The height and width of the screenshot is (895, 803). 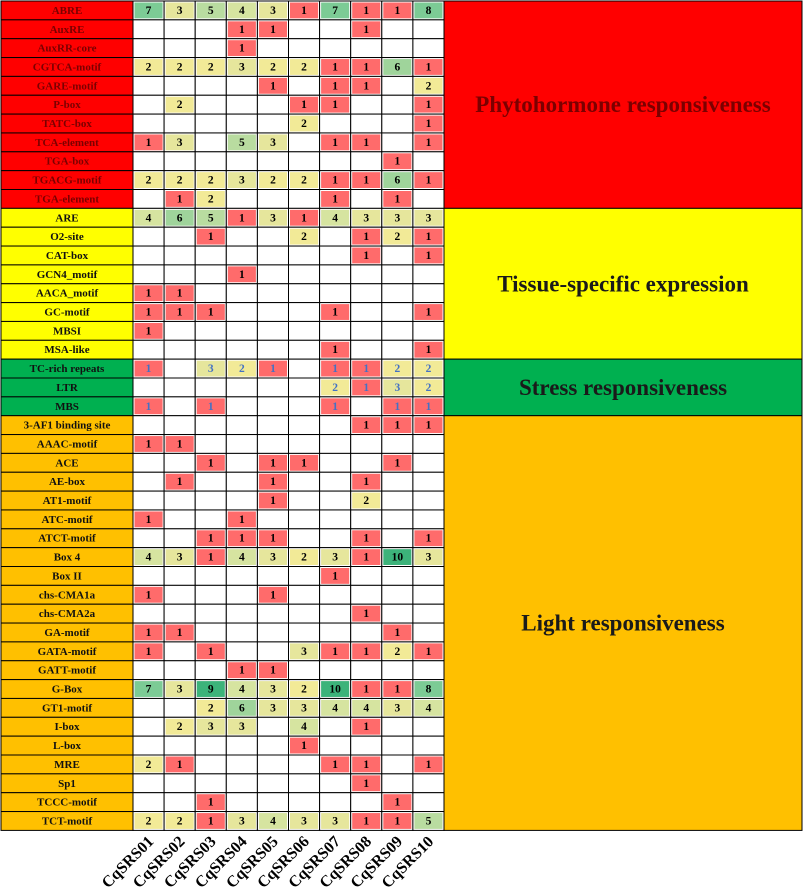 I want to click on row-label: Box 4, so click(x=67, y=558).